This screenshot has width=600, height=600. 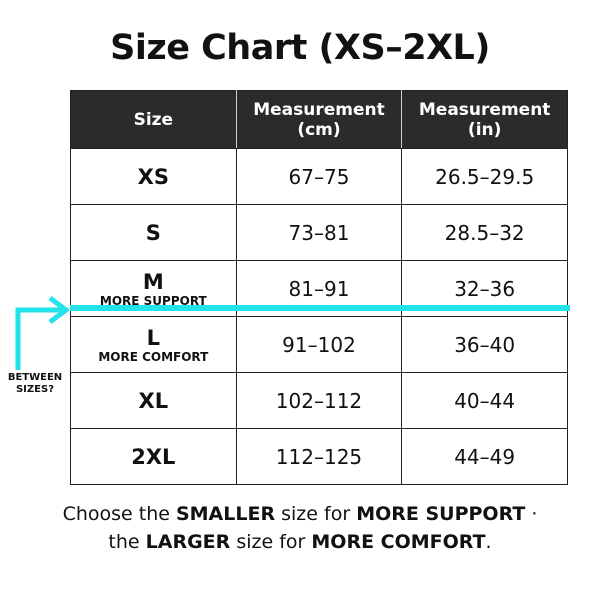 I want to click on table-row: XS 67–75 26.5–29.5, so click(x=319, y=176).